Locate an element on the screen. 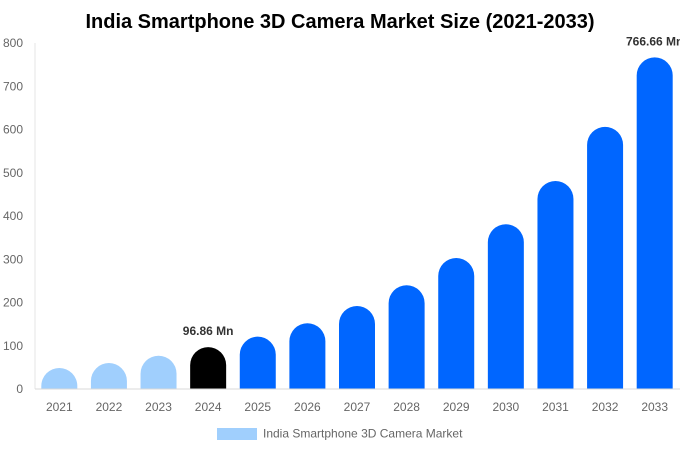 Image resolution: width=680 pixels, height=455 pixels. x-tick-label: 2021 is located at coordinates (59, 407).